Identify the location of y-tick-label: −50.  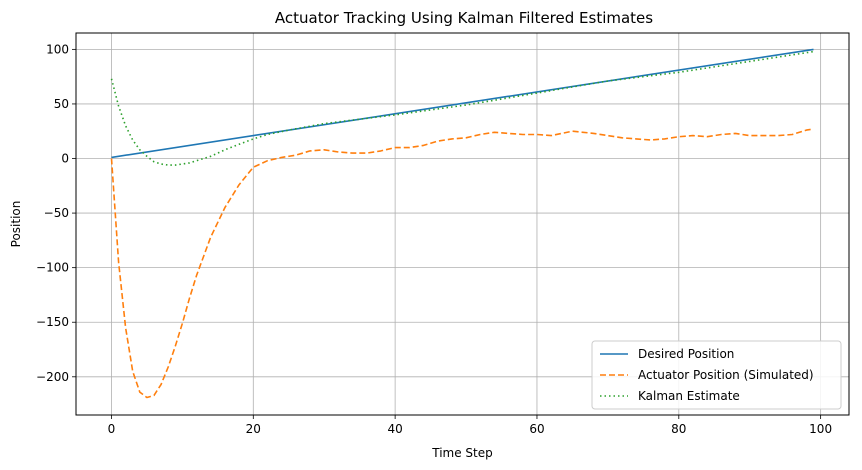
(56, 213).